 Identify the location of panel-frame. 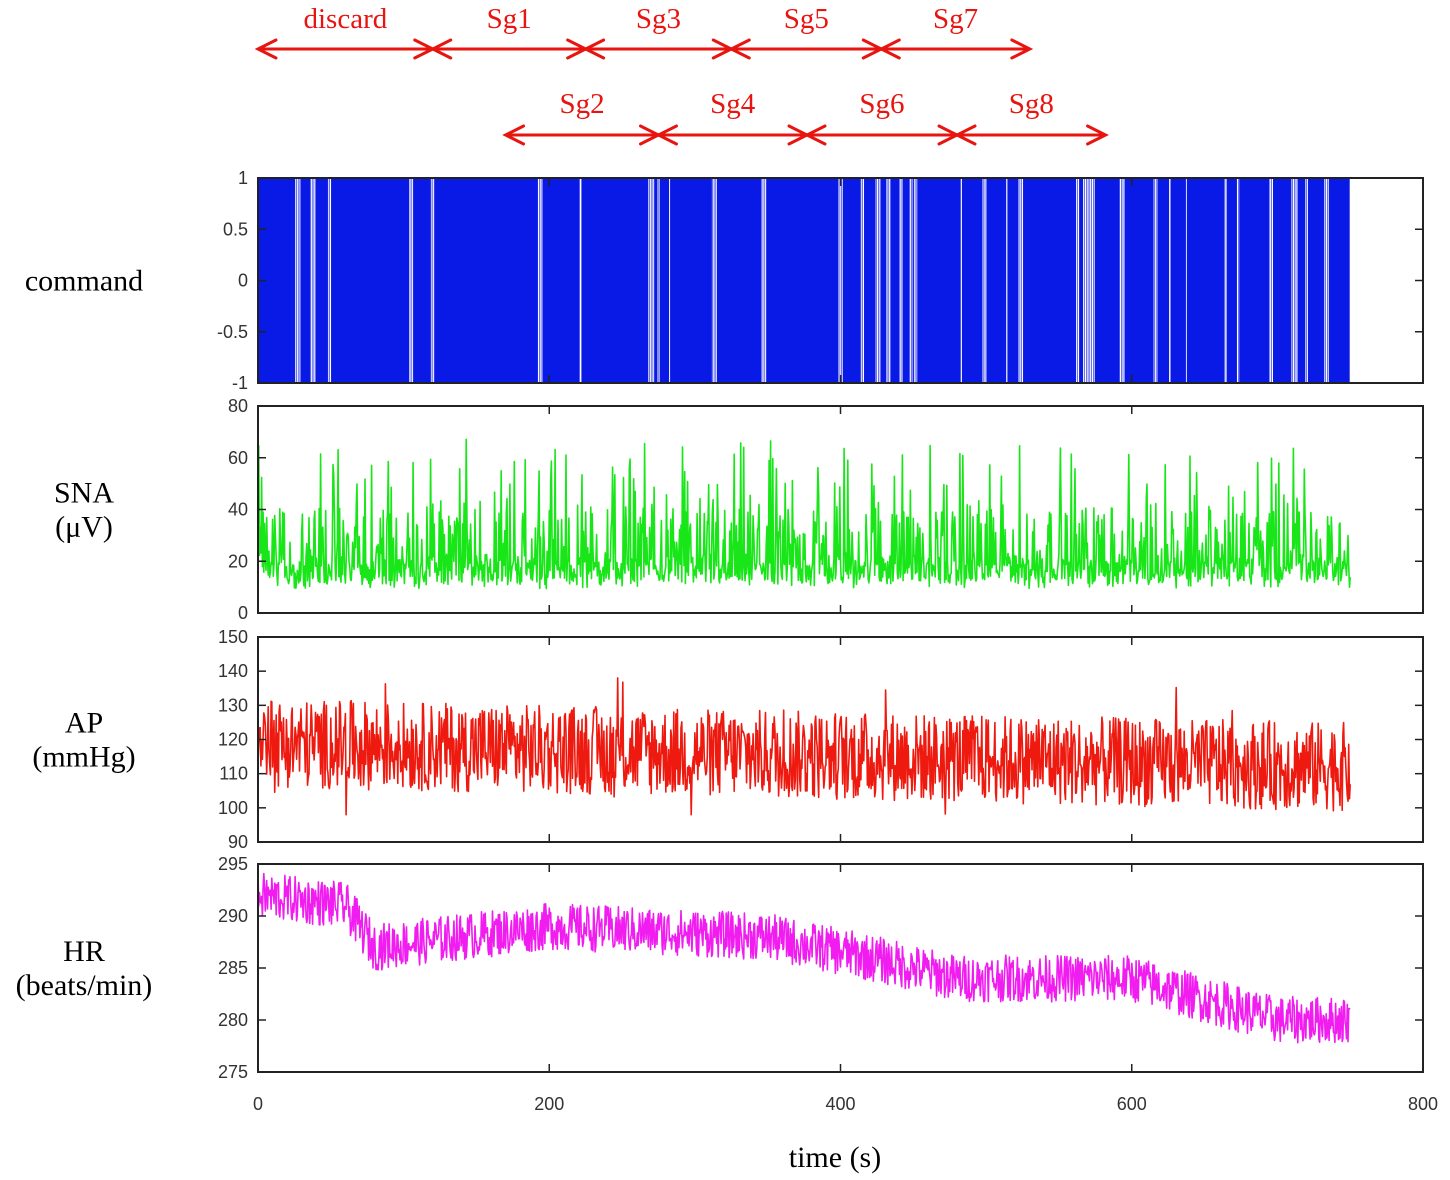
(840, 968).